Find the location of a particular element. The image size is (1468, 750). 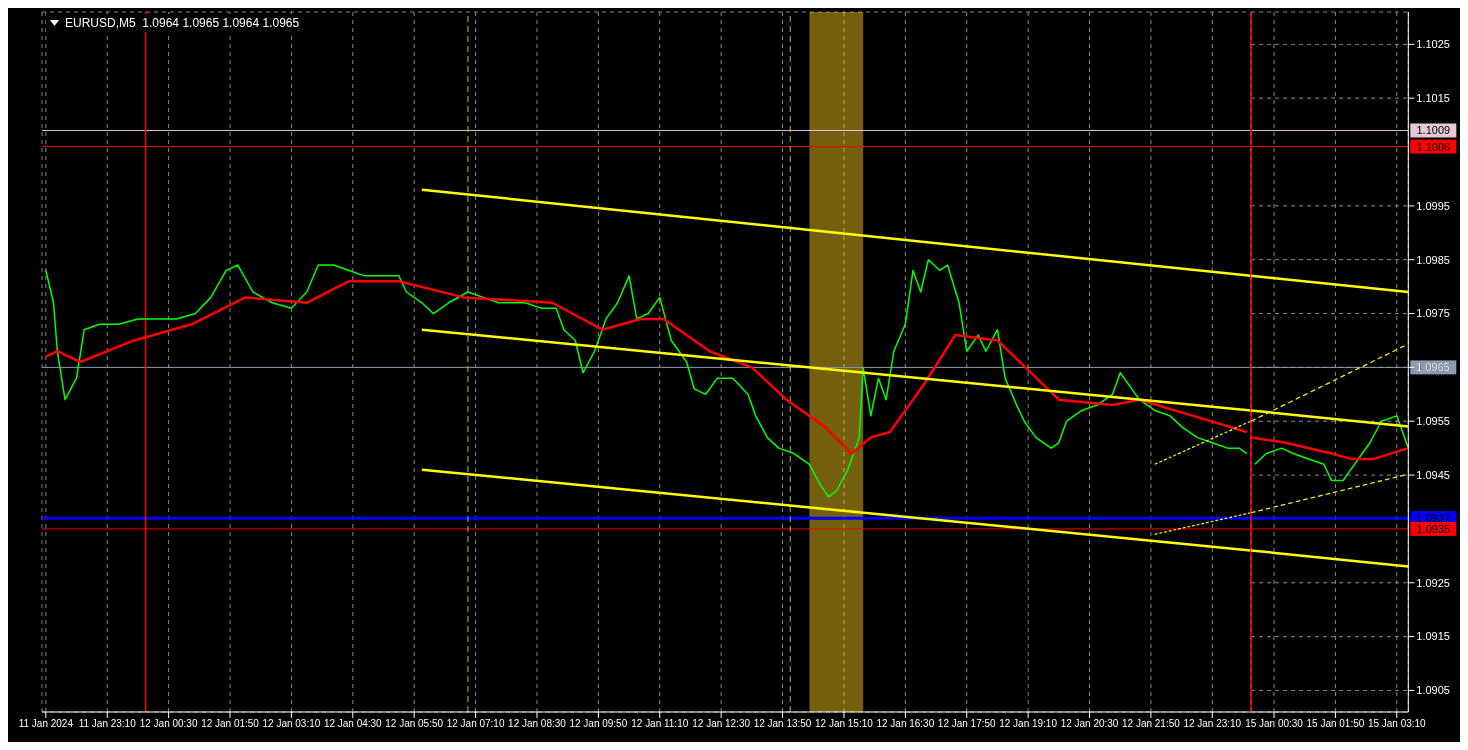

x-tick-label: 12 Jan 00:30 is located at coordinates (168, 724).